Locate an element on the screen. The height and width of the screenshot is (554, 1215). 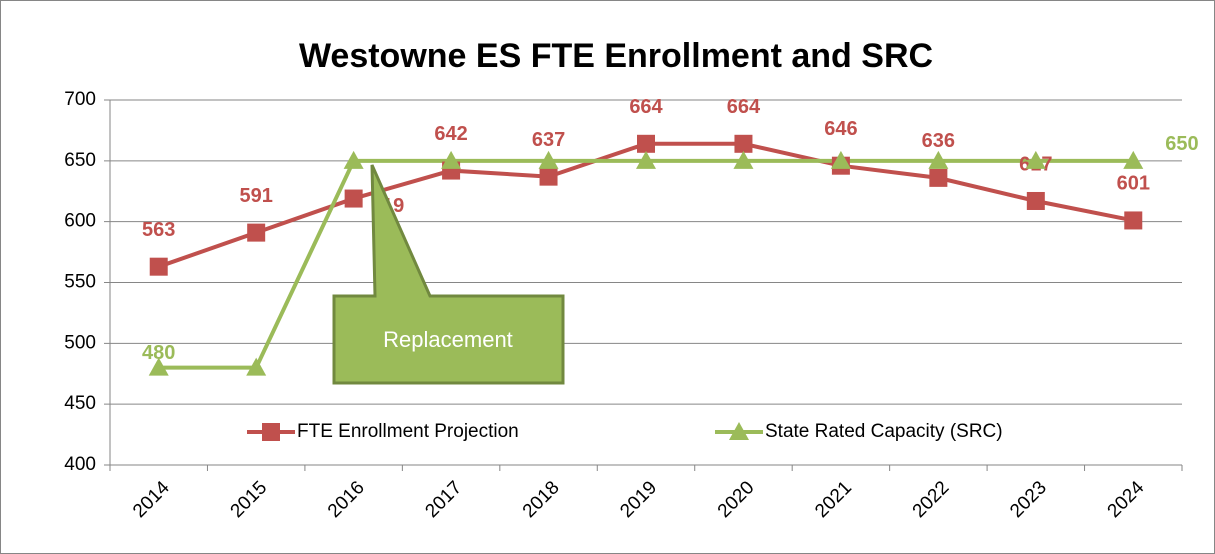
data-label: 601 is located at coordinates (1133, 184).